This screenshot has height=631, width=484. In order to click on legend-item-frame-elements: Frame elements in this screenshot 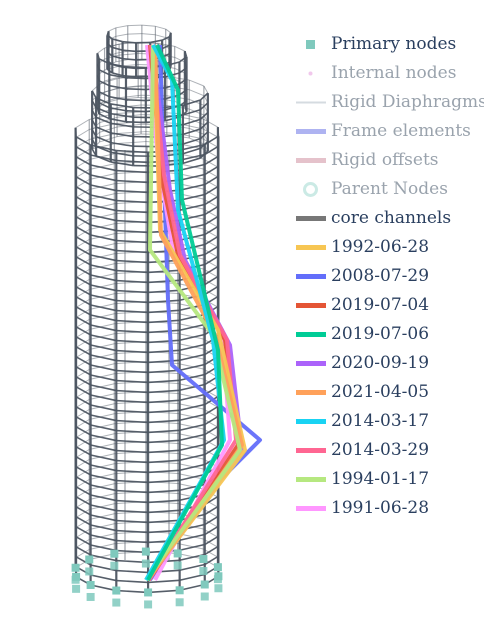, I will do `click(385, 131)`.